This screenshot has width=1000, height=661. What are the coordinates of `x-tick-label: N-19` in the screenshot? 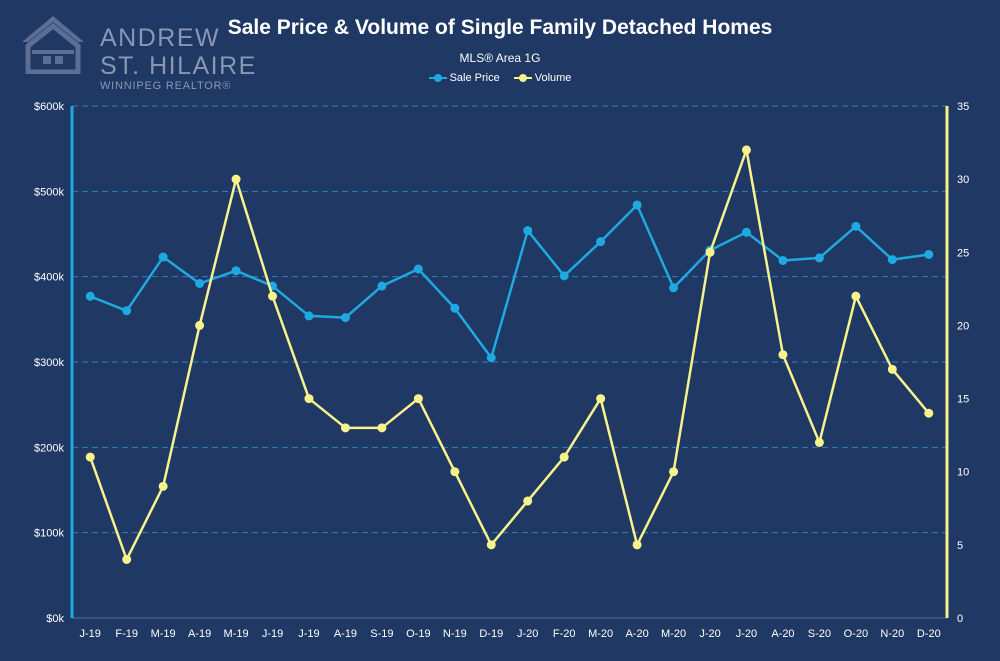 It's located at (455, 634).